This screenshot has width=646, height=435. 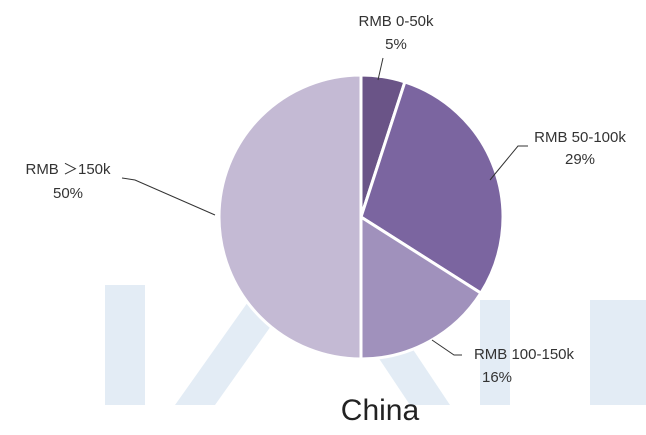 What do you see at coordinates (580, 159) in the screenshot?
I see `slice-value-label: 29%` at bounding box center [580, 159].